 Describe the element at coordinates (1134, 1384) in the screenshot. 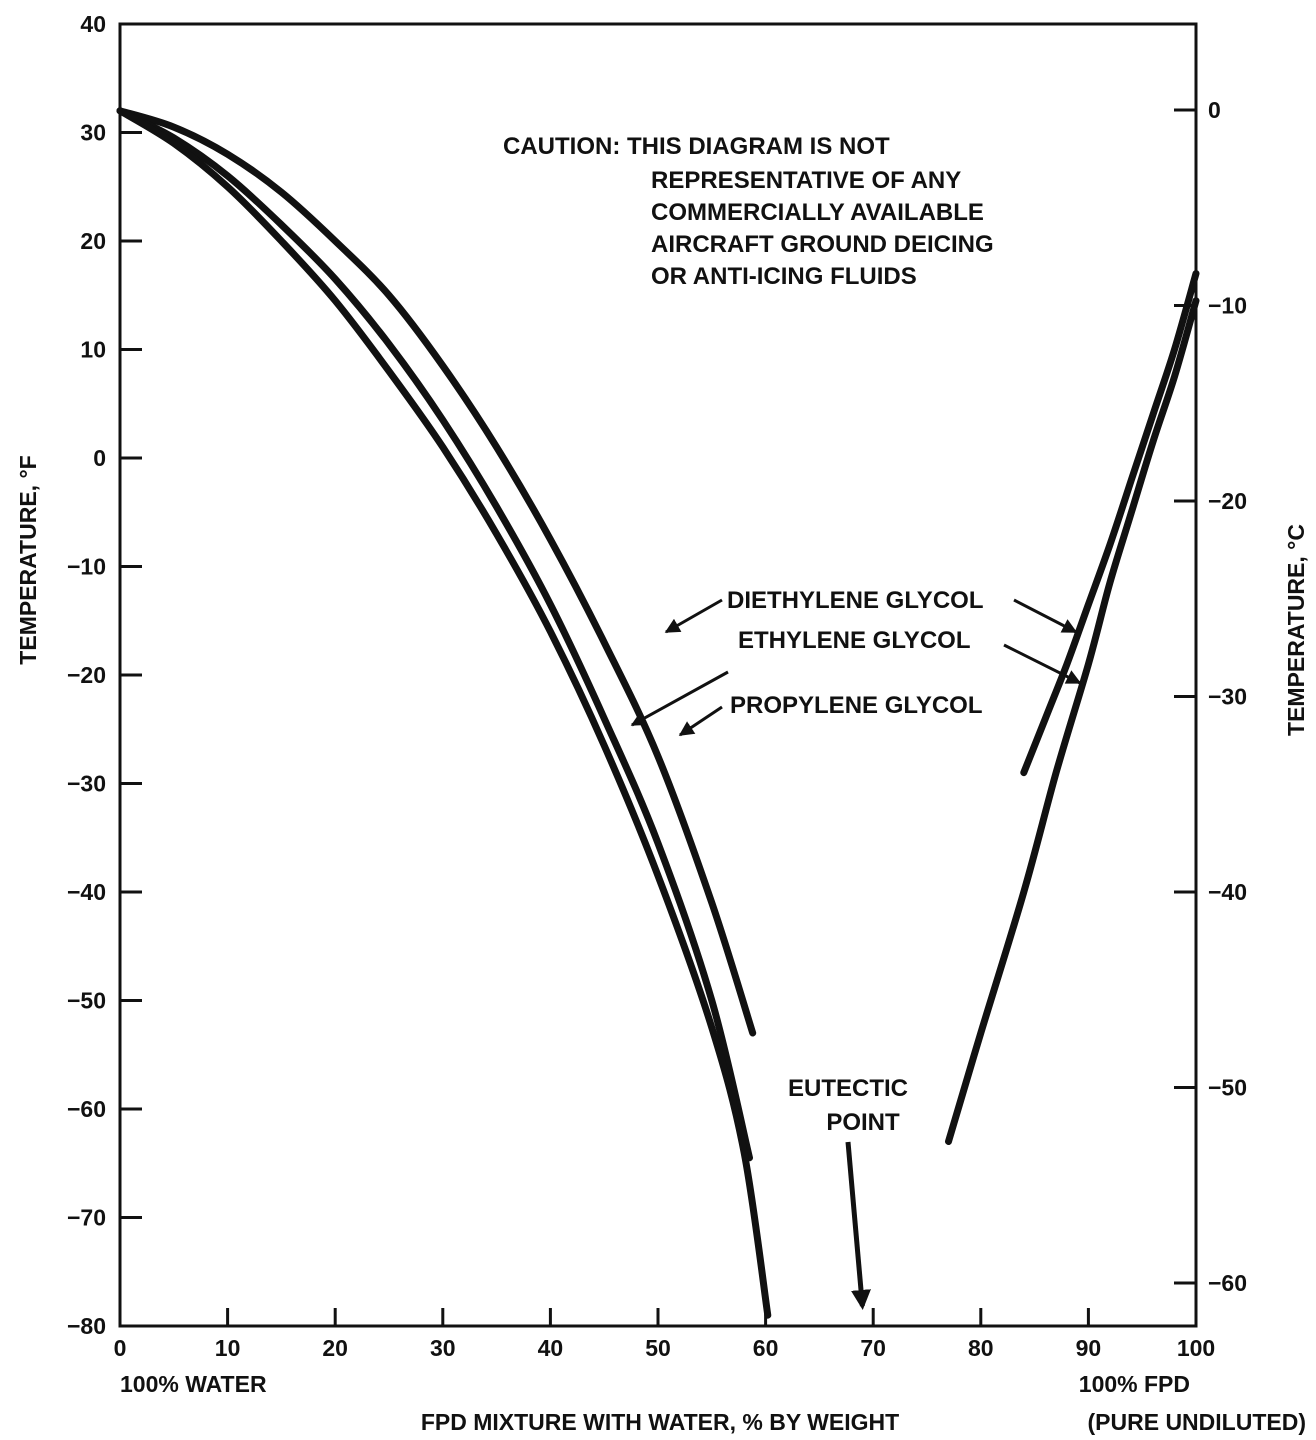

I see `x-axis-right-end-label-line1: 100% FPD` at that location.